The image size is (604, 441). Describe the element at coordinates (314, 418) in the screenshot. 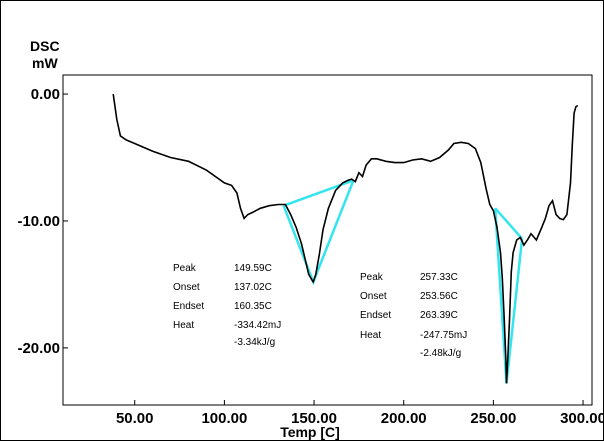

I see `x-tick-label: 150.00` at that location.